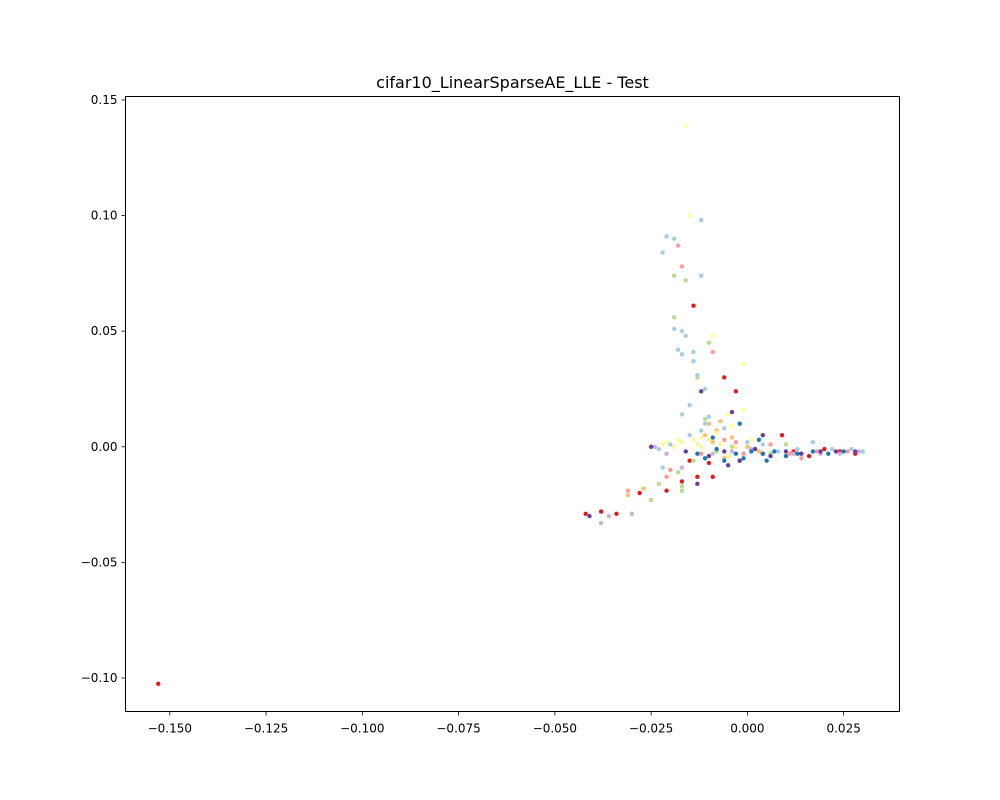  Describe the element at coordinates (843, 729) in the screenshot. I see `x-tick-label: 0.025` at that location.